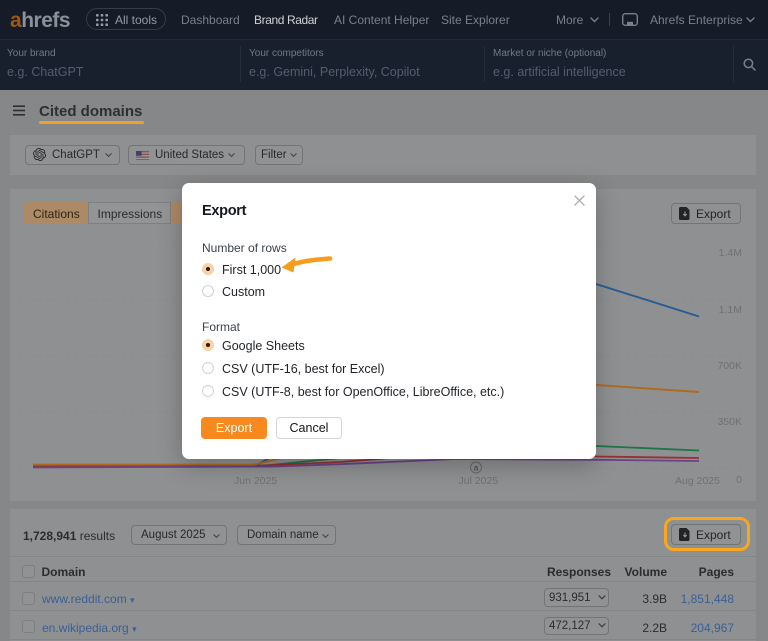 The width and height of the screenshot is (768, 641). Describe the element at coordinates (476, 468) in the screenshot. I see `svg-text: a` at that location.